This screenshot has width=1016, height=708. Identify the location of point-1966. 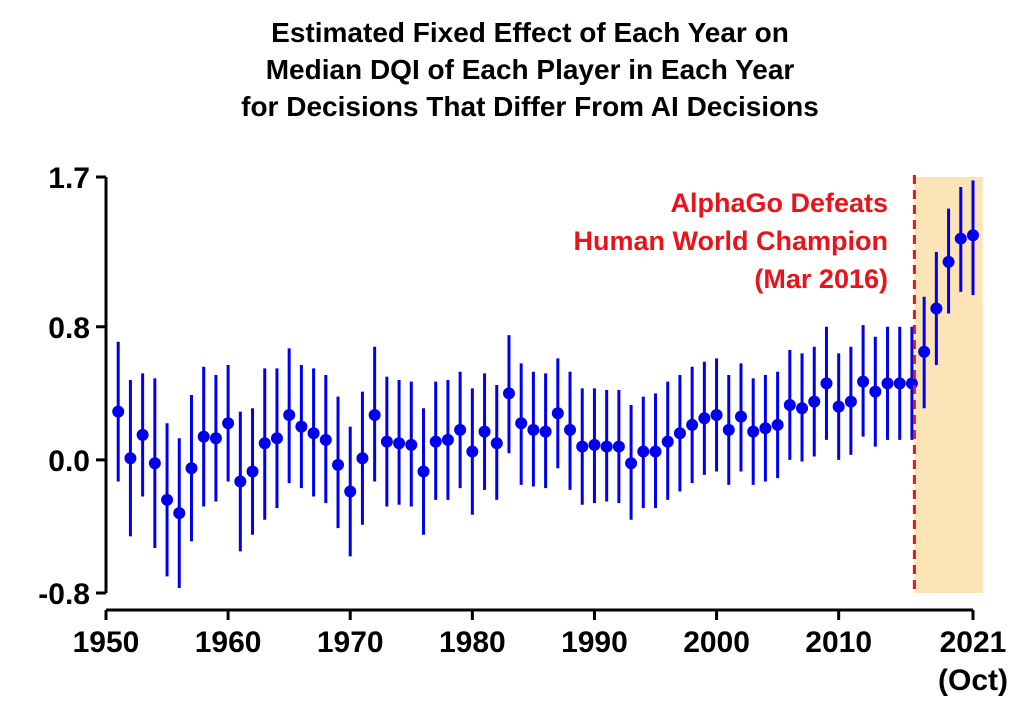
(301, 426).